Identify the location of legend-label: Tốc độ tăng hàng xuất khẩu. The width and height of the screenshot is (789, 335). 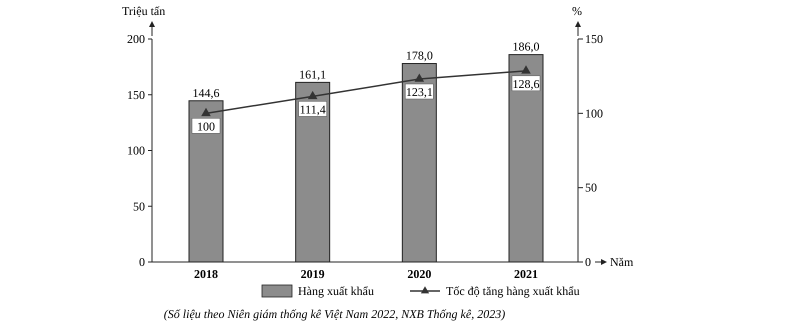
(513, 291).